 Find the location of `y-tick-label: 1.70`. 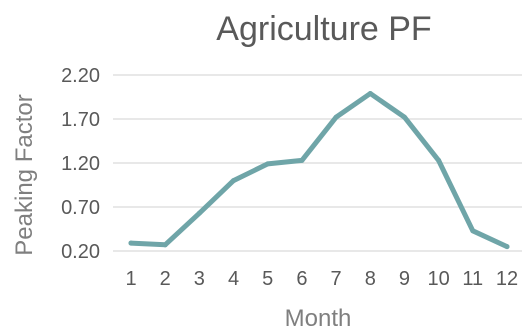

y-tick-label: 1.70 is located at coordinates (80, 120).